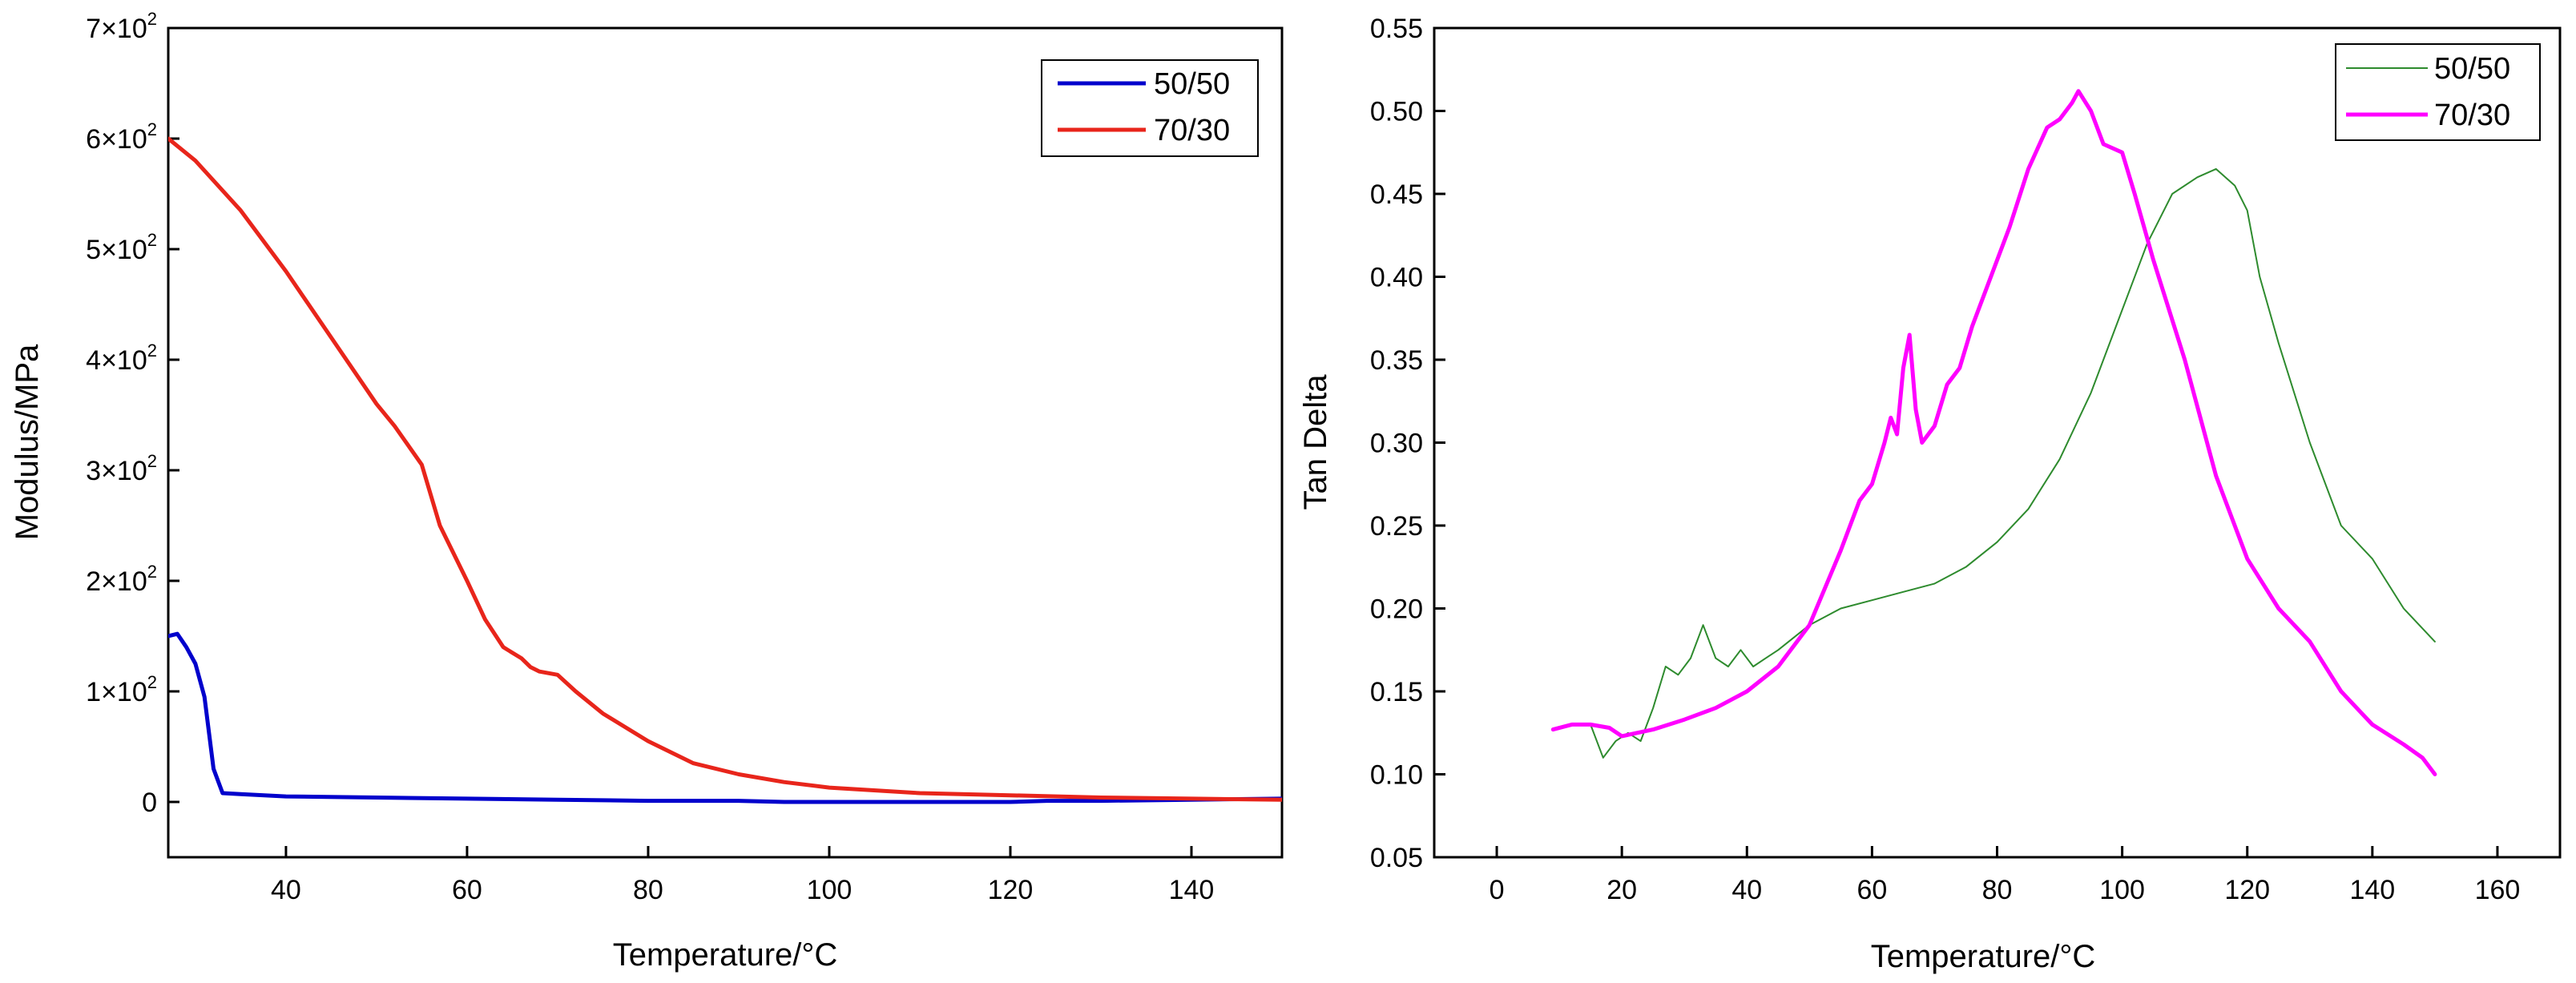 The width and height of the screenshot is (2576, 983). What do you see at coordinates (742, 875) in the screenshot?
I see `x-ticks: 40 60 80 100 120 140` at bounding box center [742, 875].